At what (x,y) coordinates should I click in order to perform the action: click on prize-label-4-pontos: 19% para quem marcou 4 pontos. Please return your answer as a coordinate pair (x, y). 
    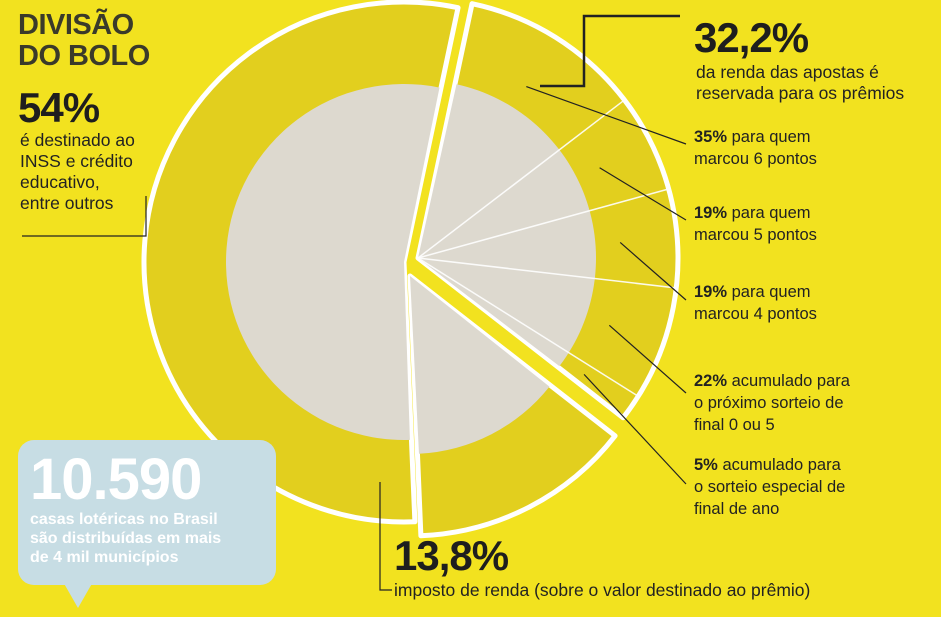
    Looking at the image, I should click on (814, 303).